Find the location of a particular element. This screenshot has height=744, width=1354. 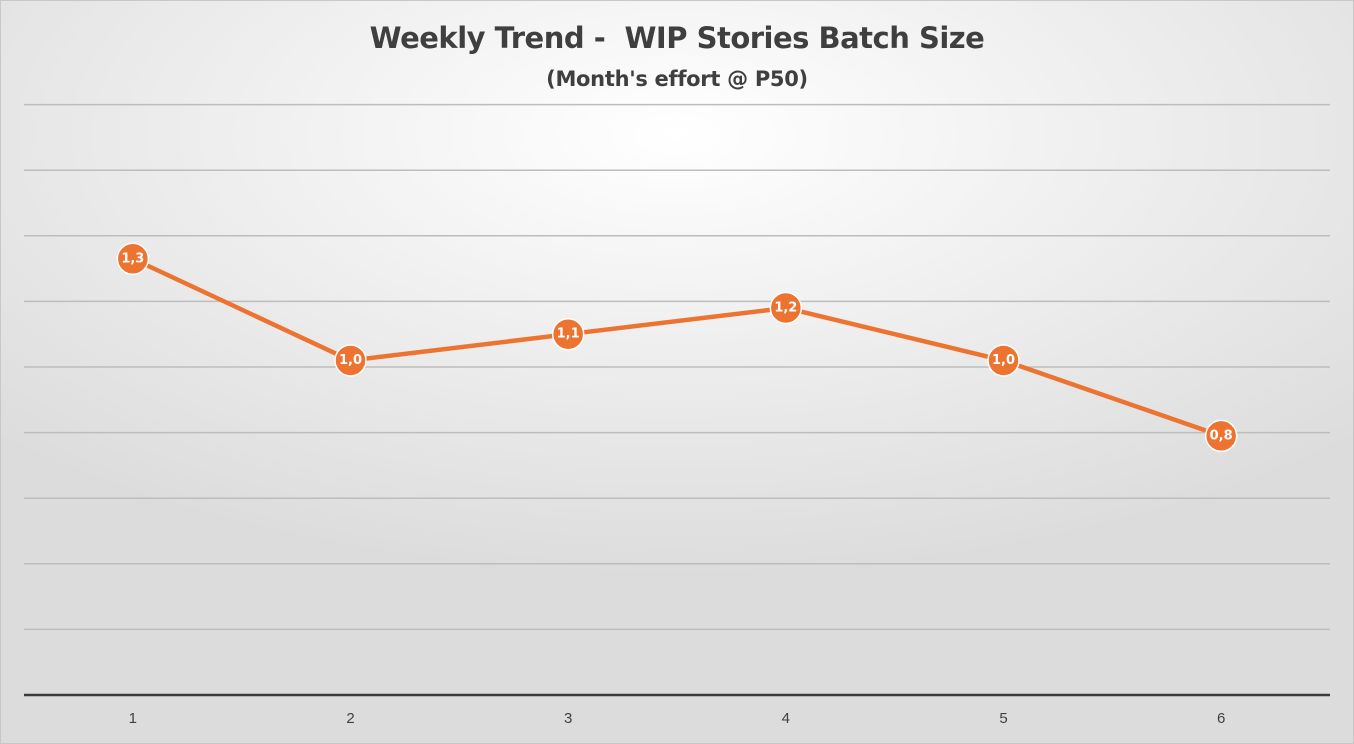

chart-subtitle: (Month's effort @ P50) is located at coordinates (677, 79).